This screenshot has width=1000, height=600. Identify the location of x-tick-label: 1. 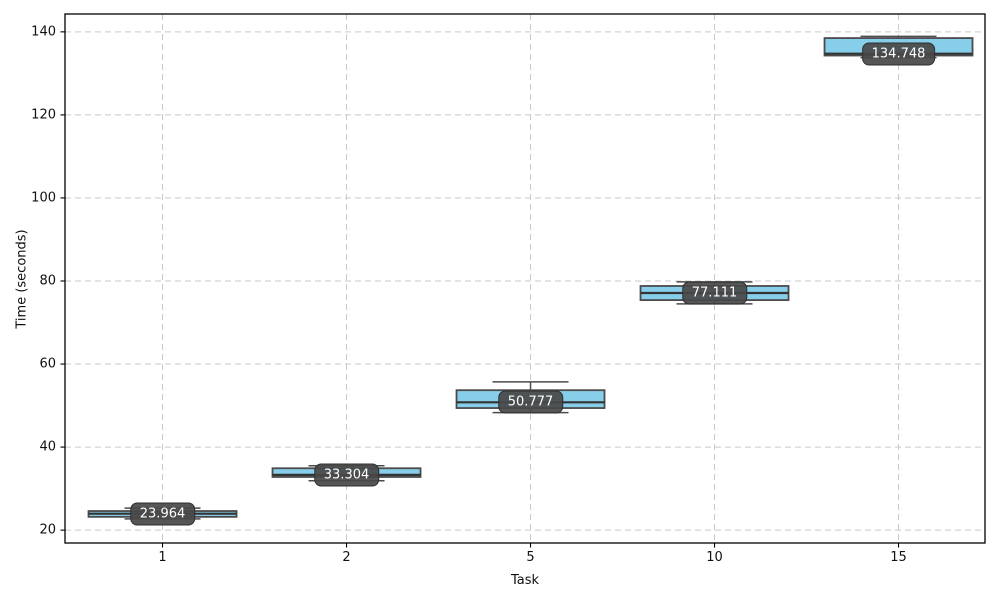
(162, 557).